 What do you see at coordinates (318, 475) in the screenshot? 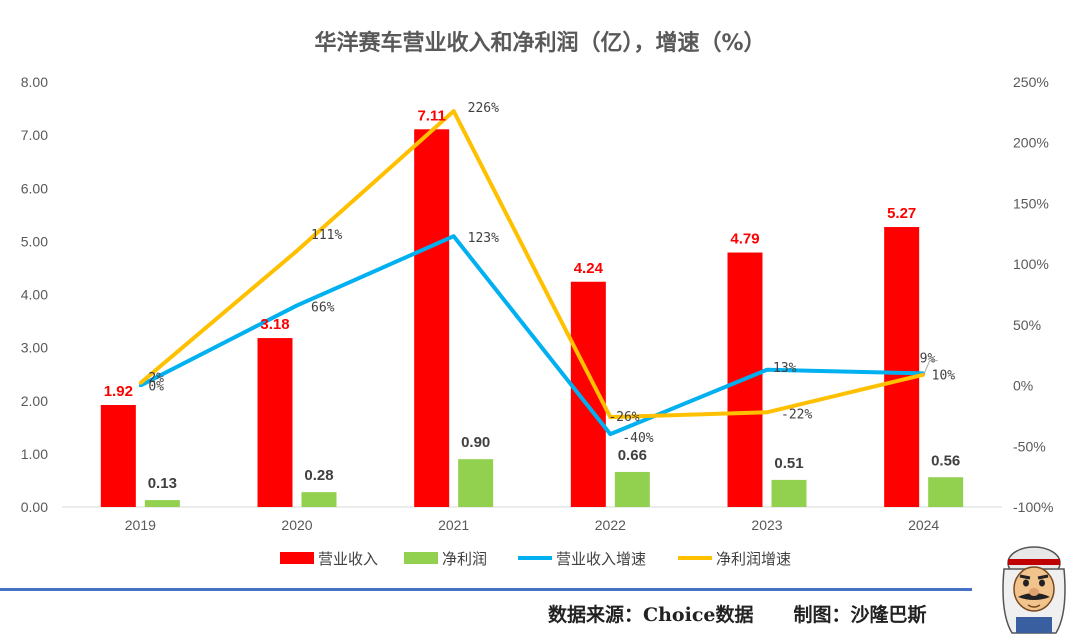
I see `net-profit-data-label: 0.28` at bounding box center [318, 475].